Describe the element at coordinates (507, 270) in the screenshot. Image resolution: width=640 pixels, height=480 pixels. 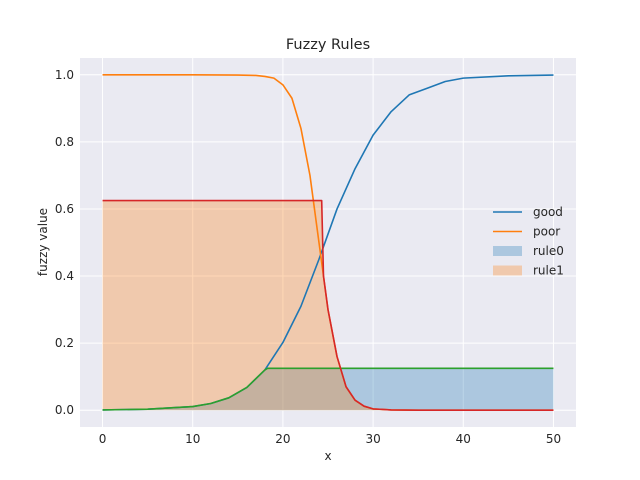
I see `legend-swatch-rule1` at that location.